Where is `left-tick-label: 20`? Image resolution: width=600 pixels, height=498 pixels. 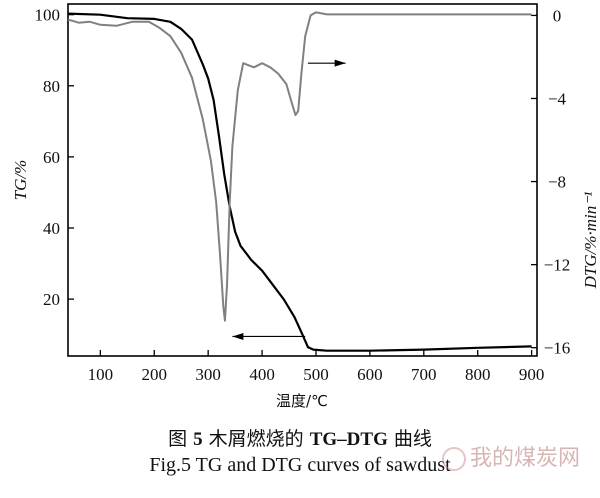
left-tick-label: 20 is located at coordinates (51, 299).